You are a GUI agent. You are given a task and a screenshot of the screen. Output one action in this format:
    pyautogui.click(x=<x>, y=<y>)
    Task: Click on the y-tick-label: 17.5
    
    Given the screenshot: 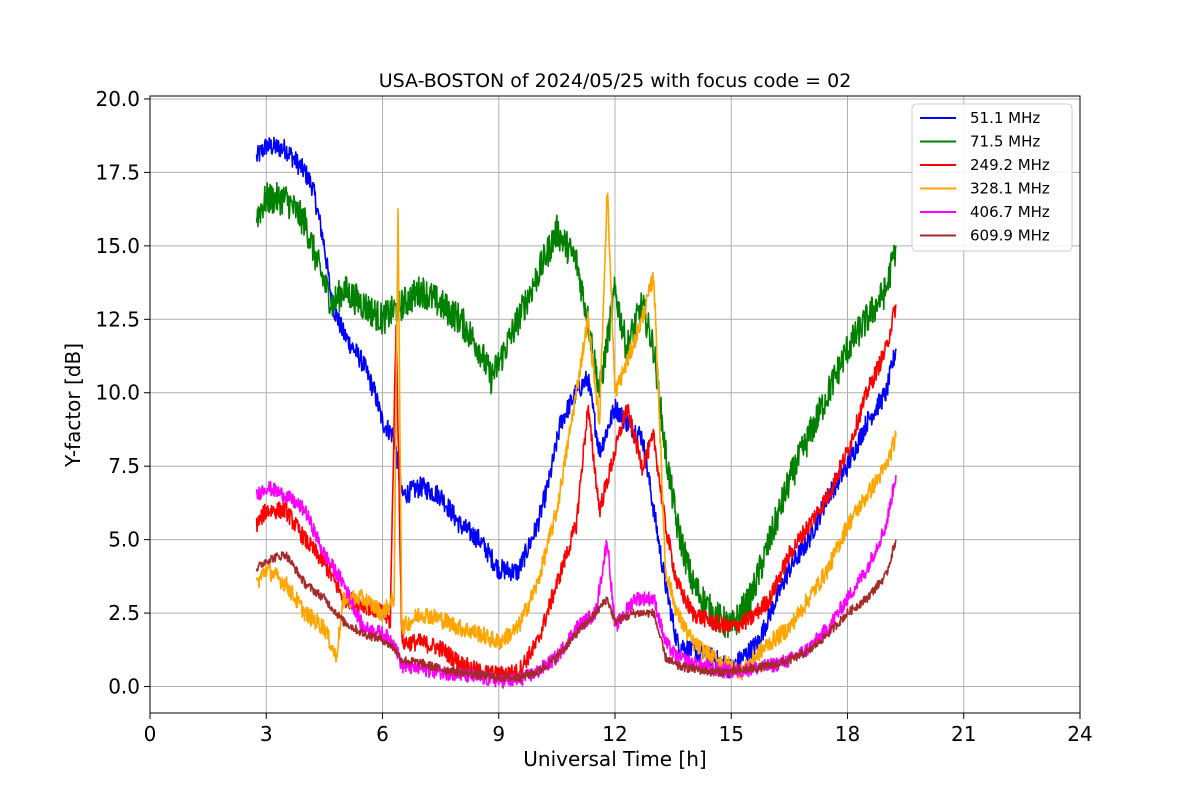 What is the action you would take?
    pyautogui.click(x=117, y=172)
    